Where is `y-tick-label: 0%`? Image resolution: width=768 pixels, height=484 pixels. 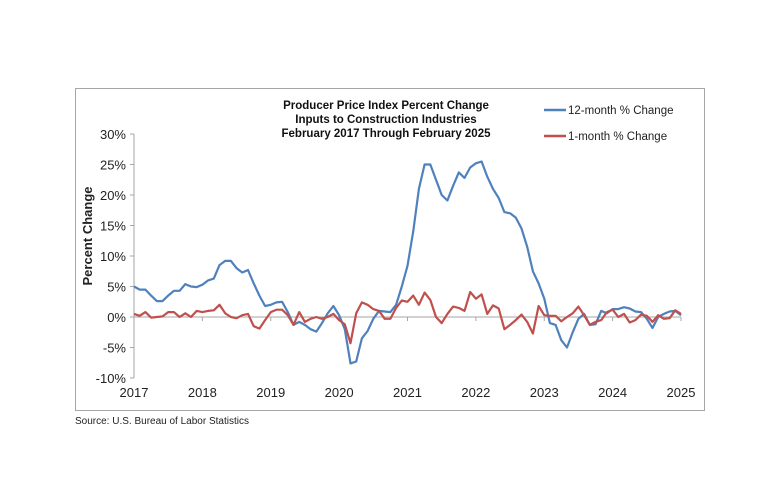
y-tick-label: 0% is located at coordinates (116, 317).